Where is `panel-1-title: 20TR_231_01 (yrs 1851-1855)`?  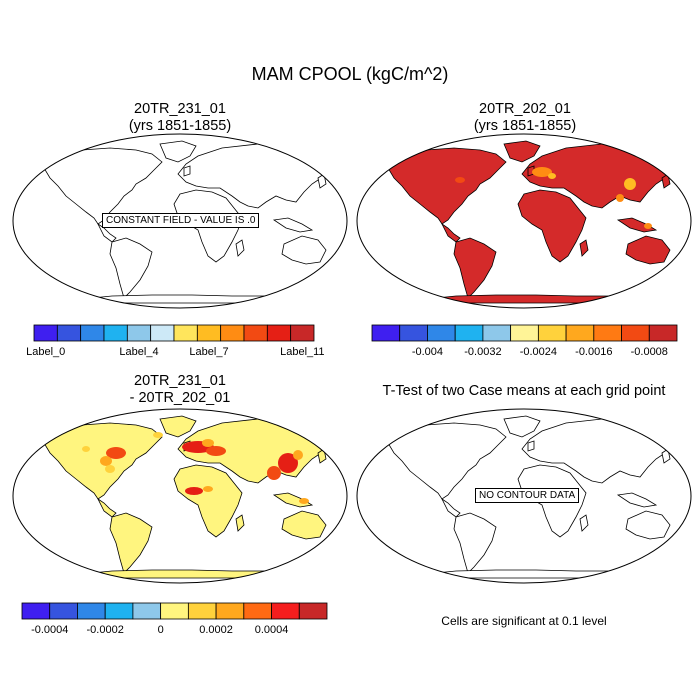
panel-1-title: 20TR_231_01 (yrs 1851-1855) is located at coordinates (180, 118).